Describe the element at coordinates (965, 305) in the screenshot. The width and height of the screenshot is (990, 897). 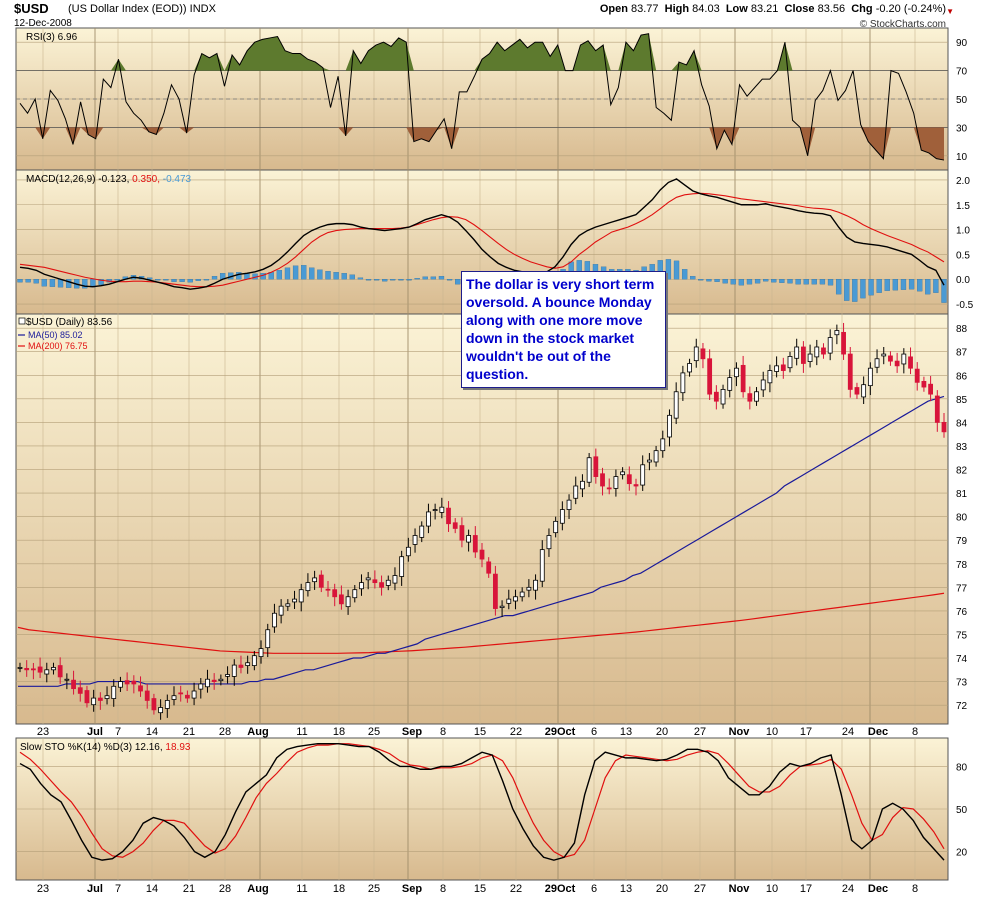
I see `macd-tick-label: -0.5` at that location.